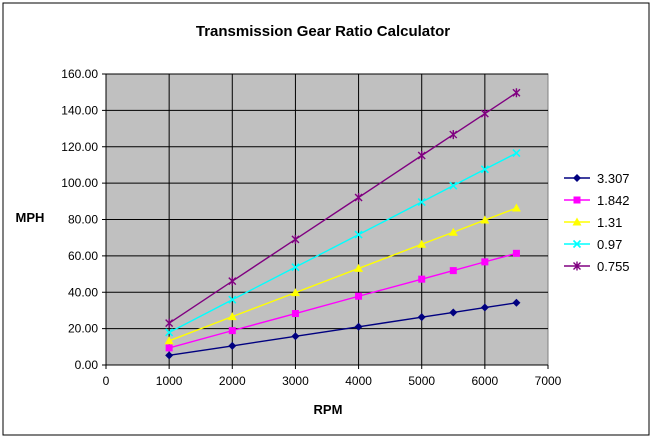 The width and height of the screenshot is (652, 438). I want to click on y-tick-label: 120.00, so click(79, 147).